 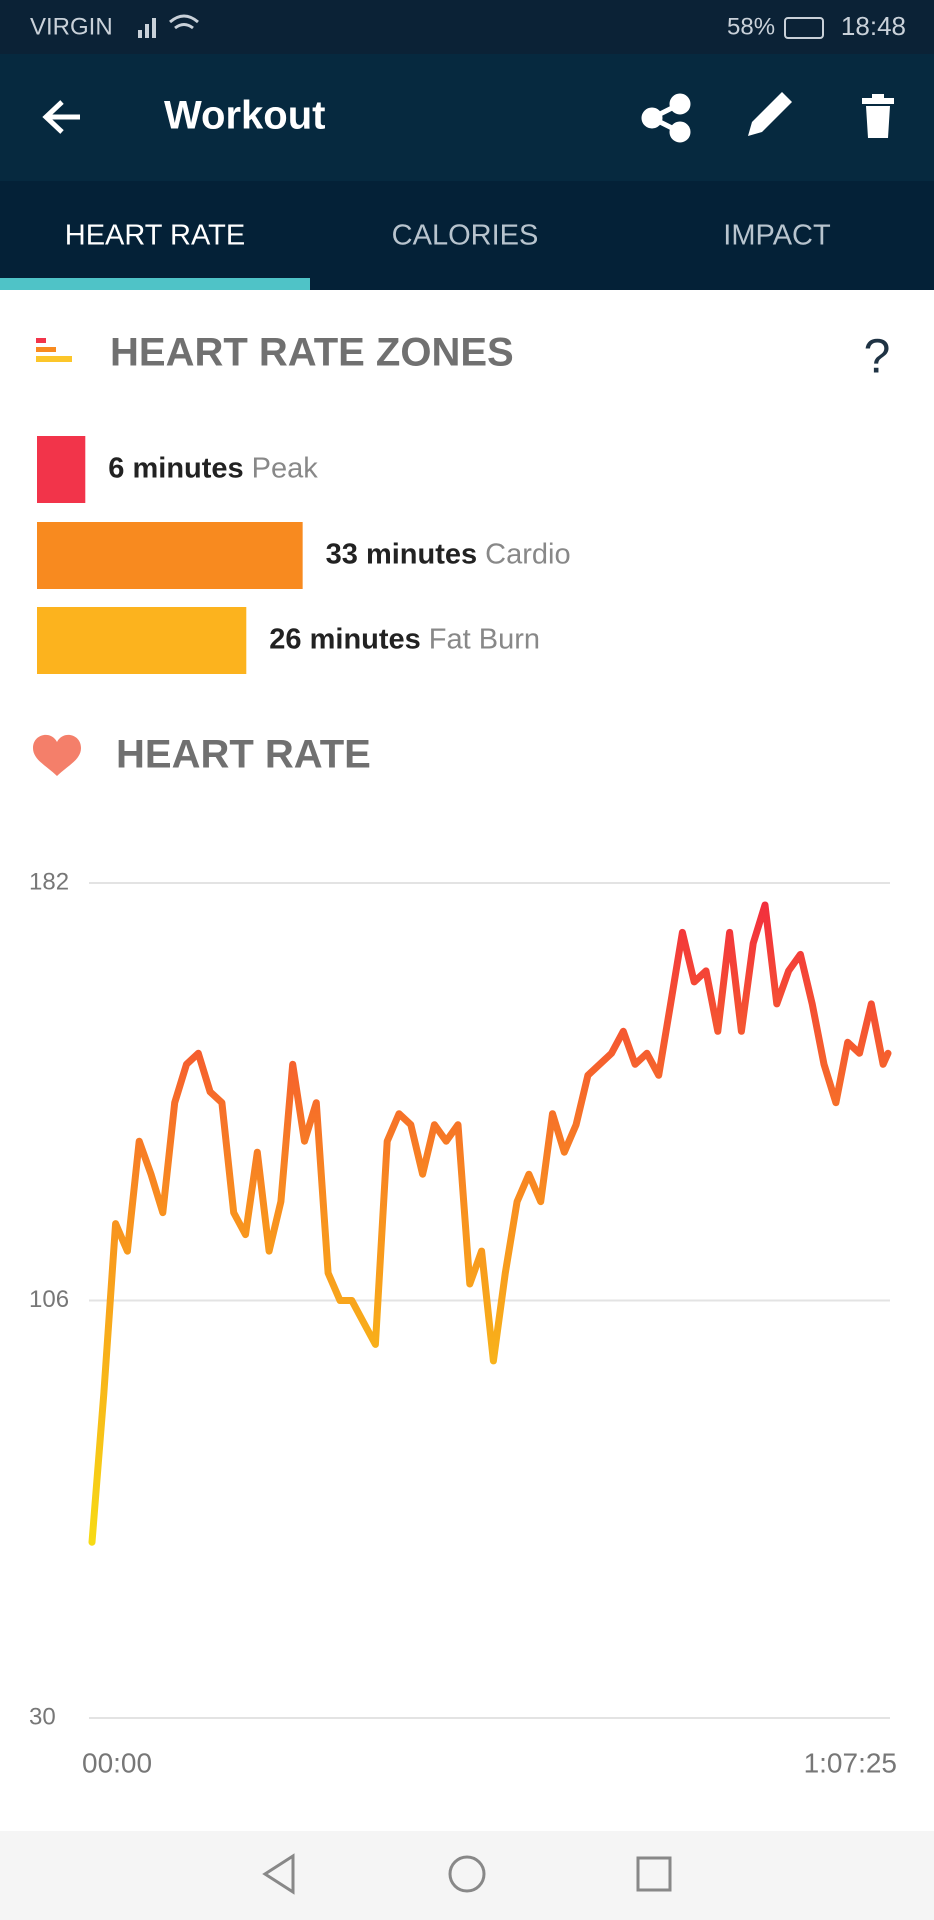 What do you see at coordinates (285, 468) in the screenshot?
I see `zone-name: Peak` at bounding box center [285, 468].